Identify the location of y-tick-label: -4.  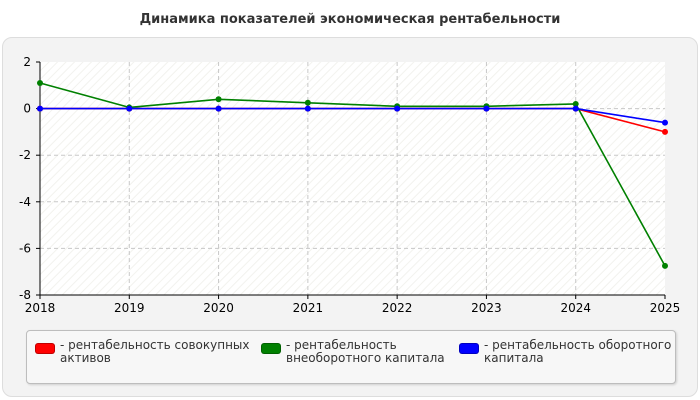
(25, 202).